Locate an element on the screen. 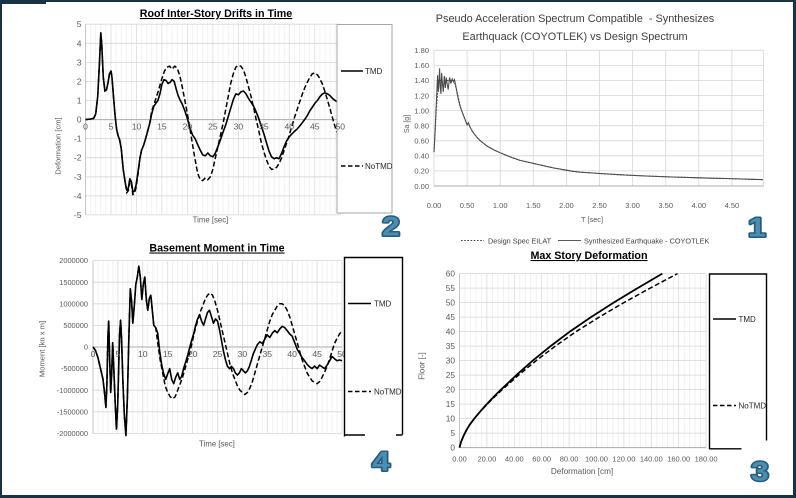 The image size is (796, 498). svg-text: Basement Moment in Time is located at coordinates (216, 249).